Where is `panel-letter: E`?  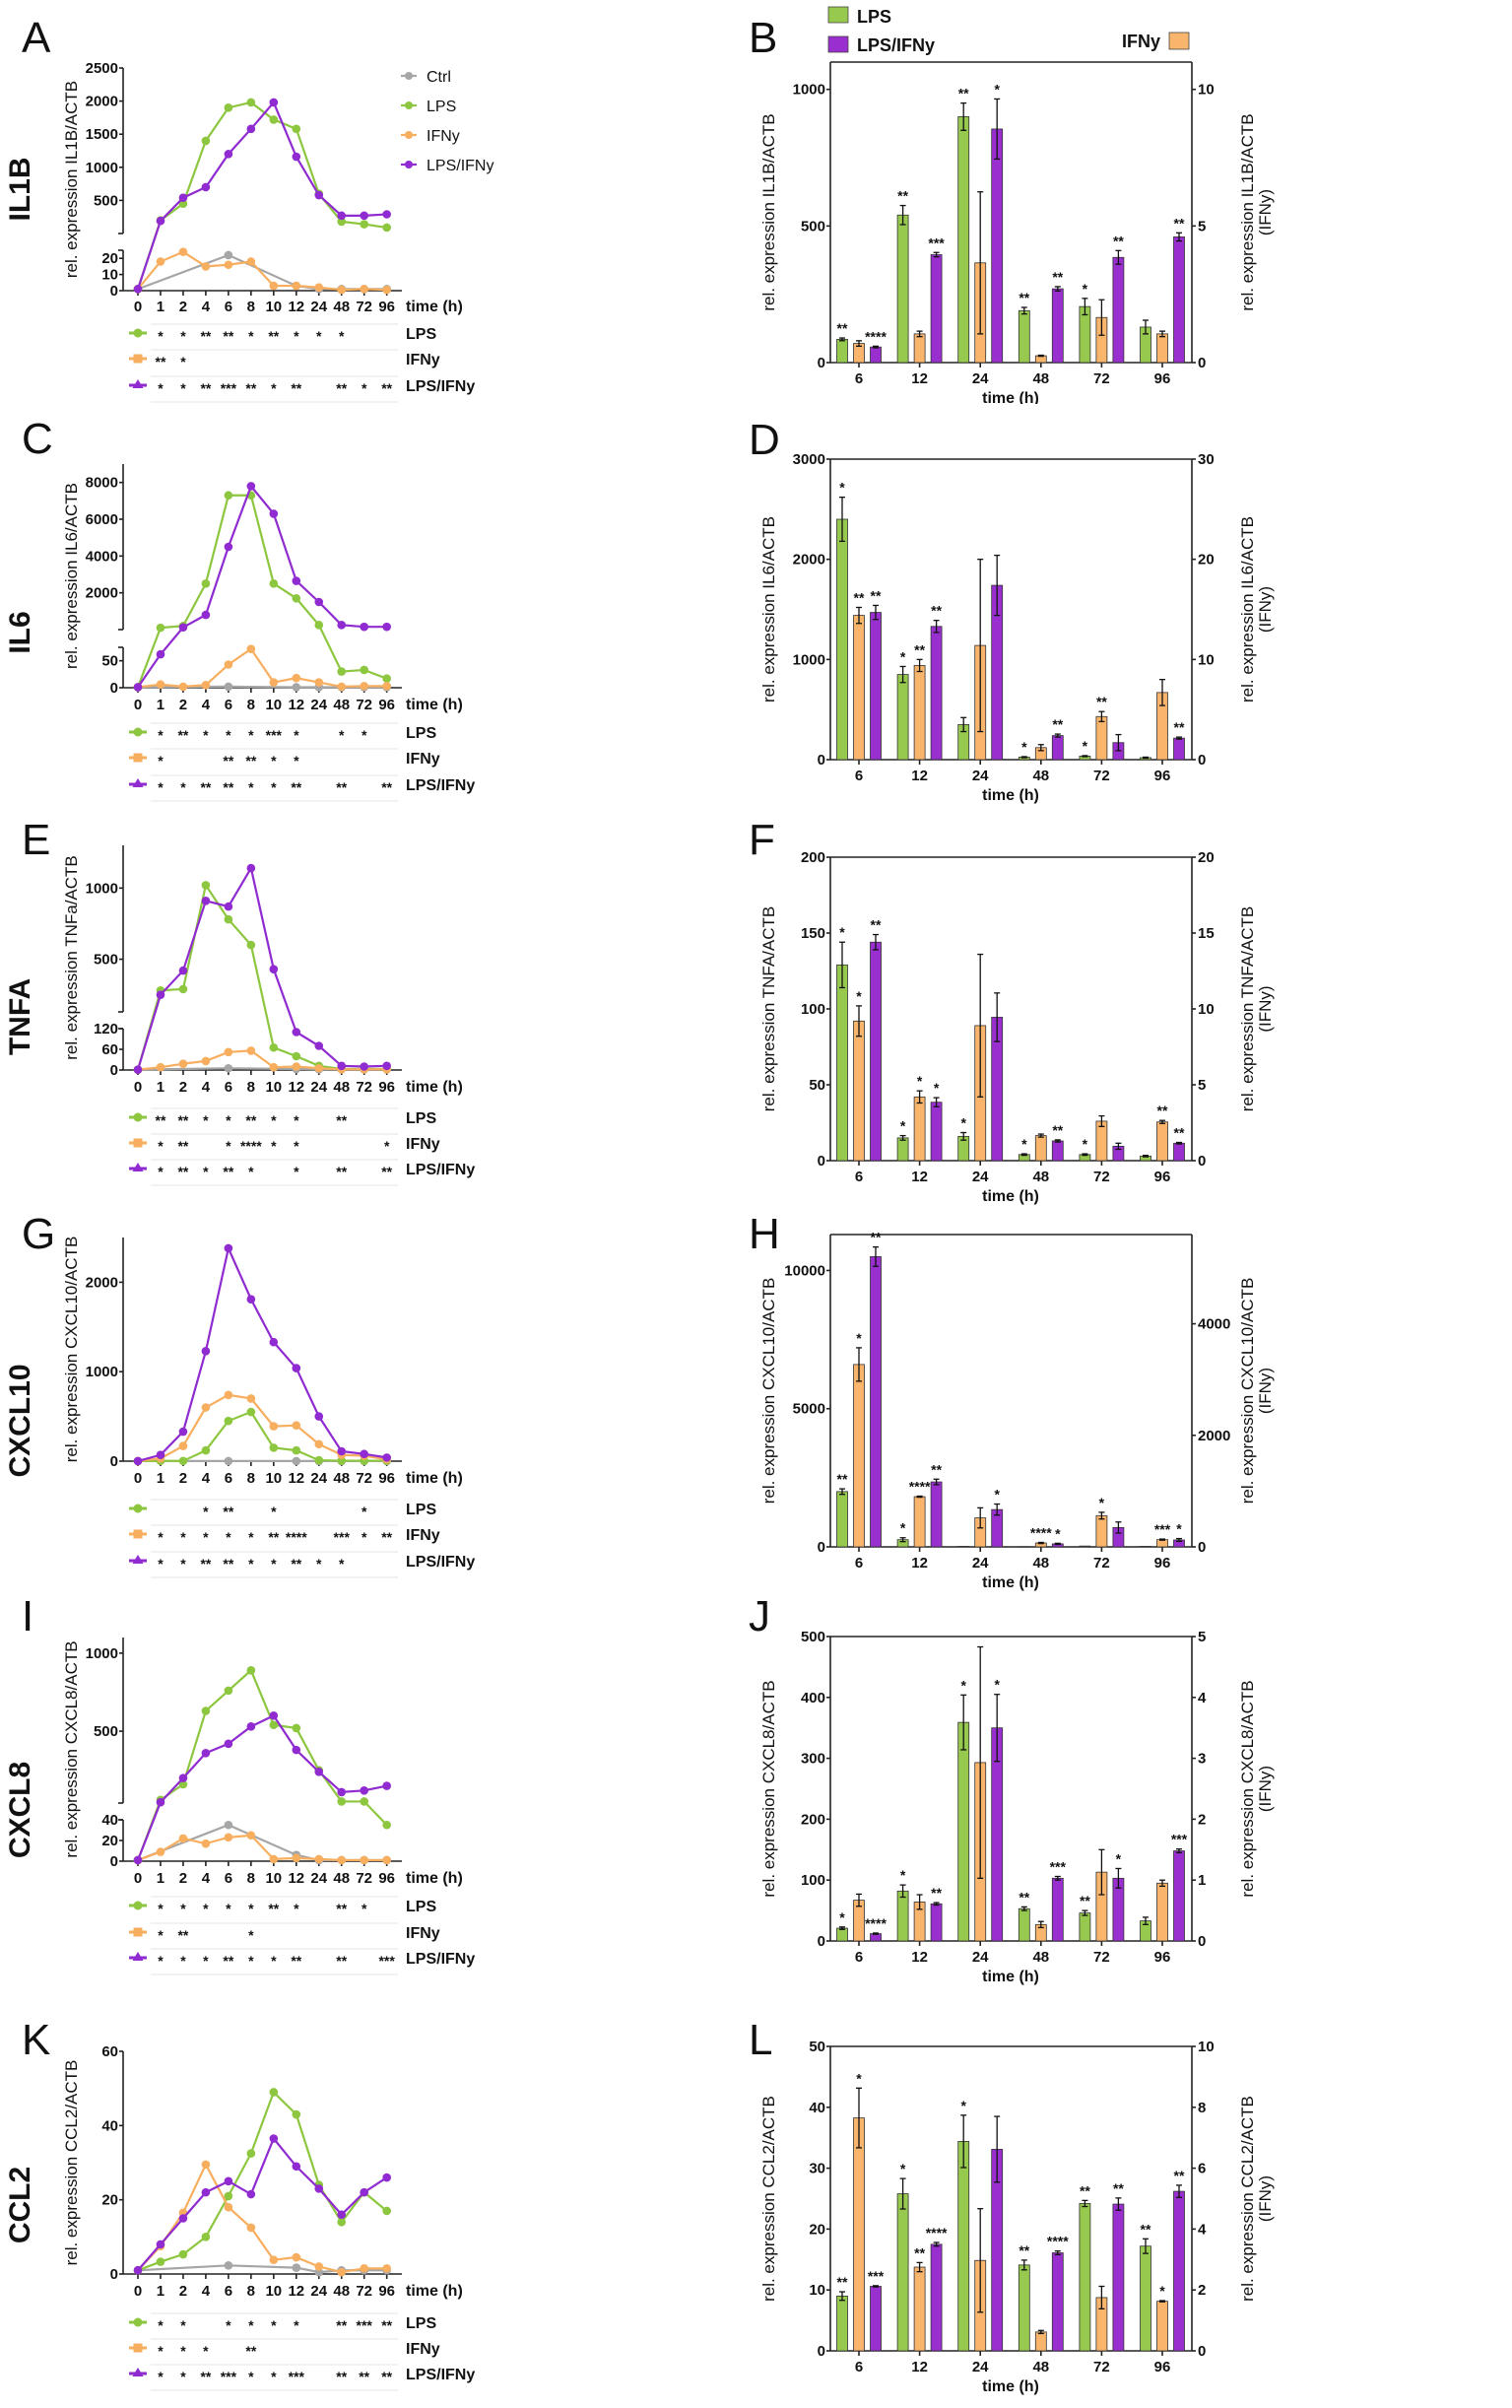 panel-letter: E is located at coordinates (36, 840).